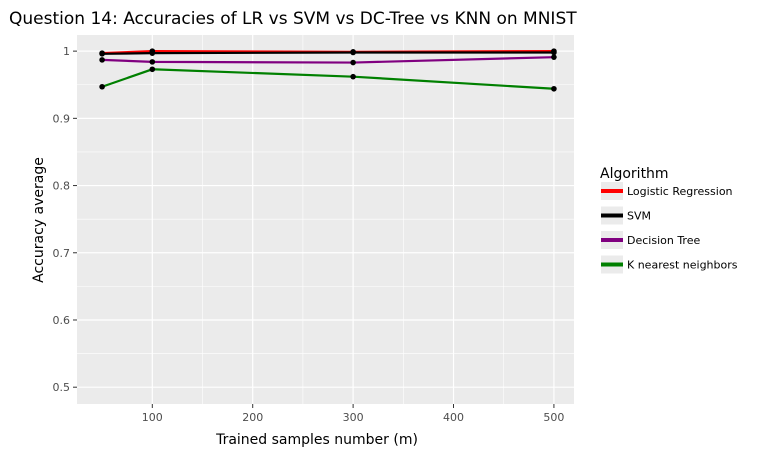 This screenshot has height=456, width=777. Describe the element at coordinates (66, 51) in the screenshot. I see `y-tick-label: 1` at that location.